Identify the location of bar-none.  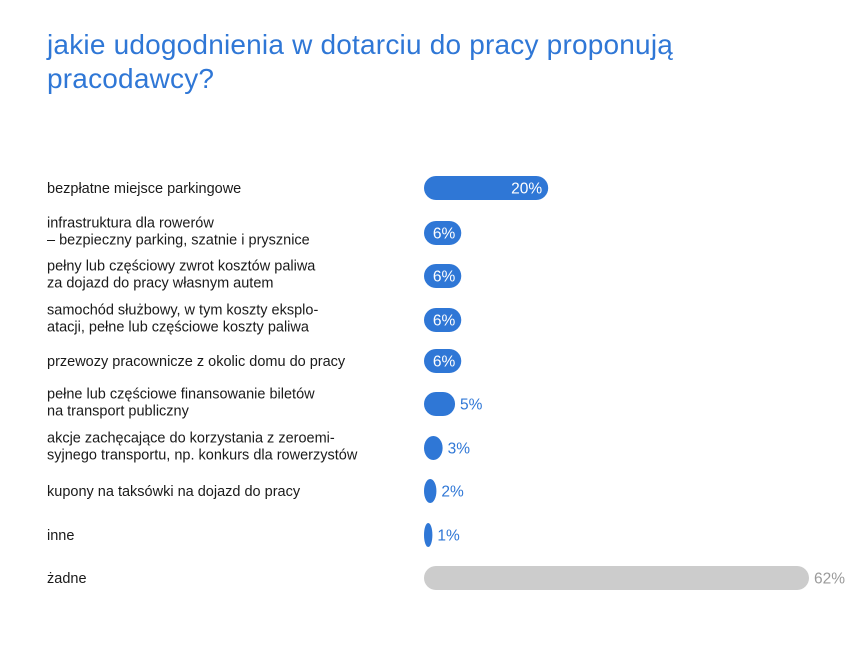
(616, 578).